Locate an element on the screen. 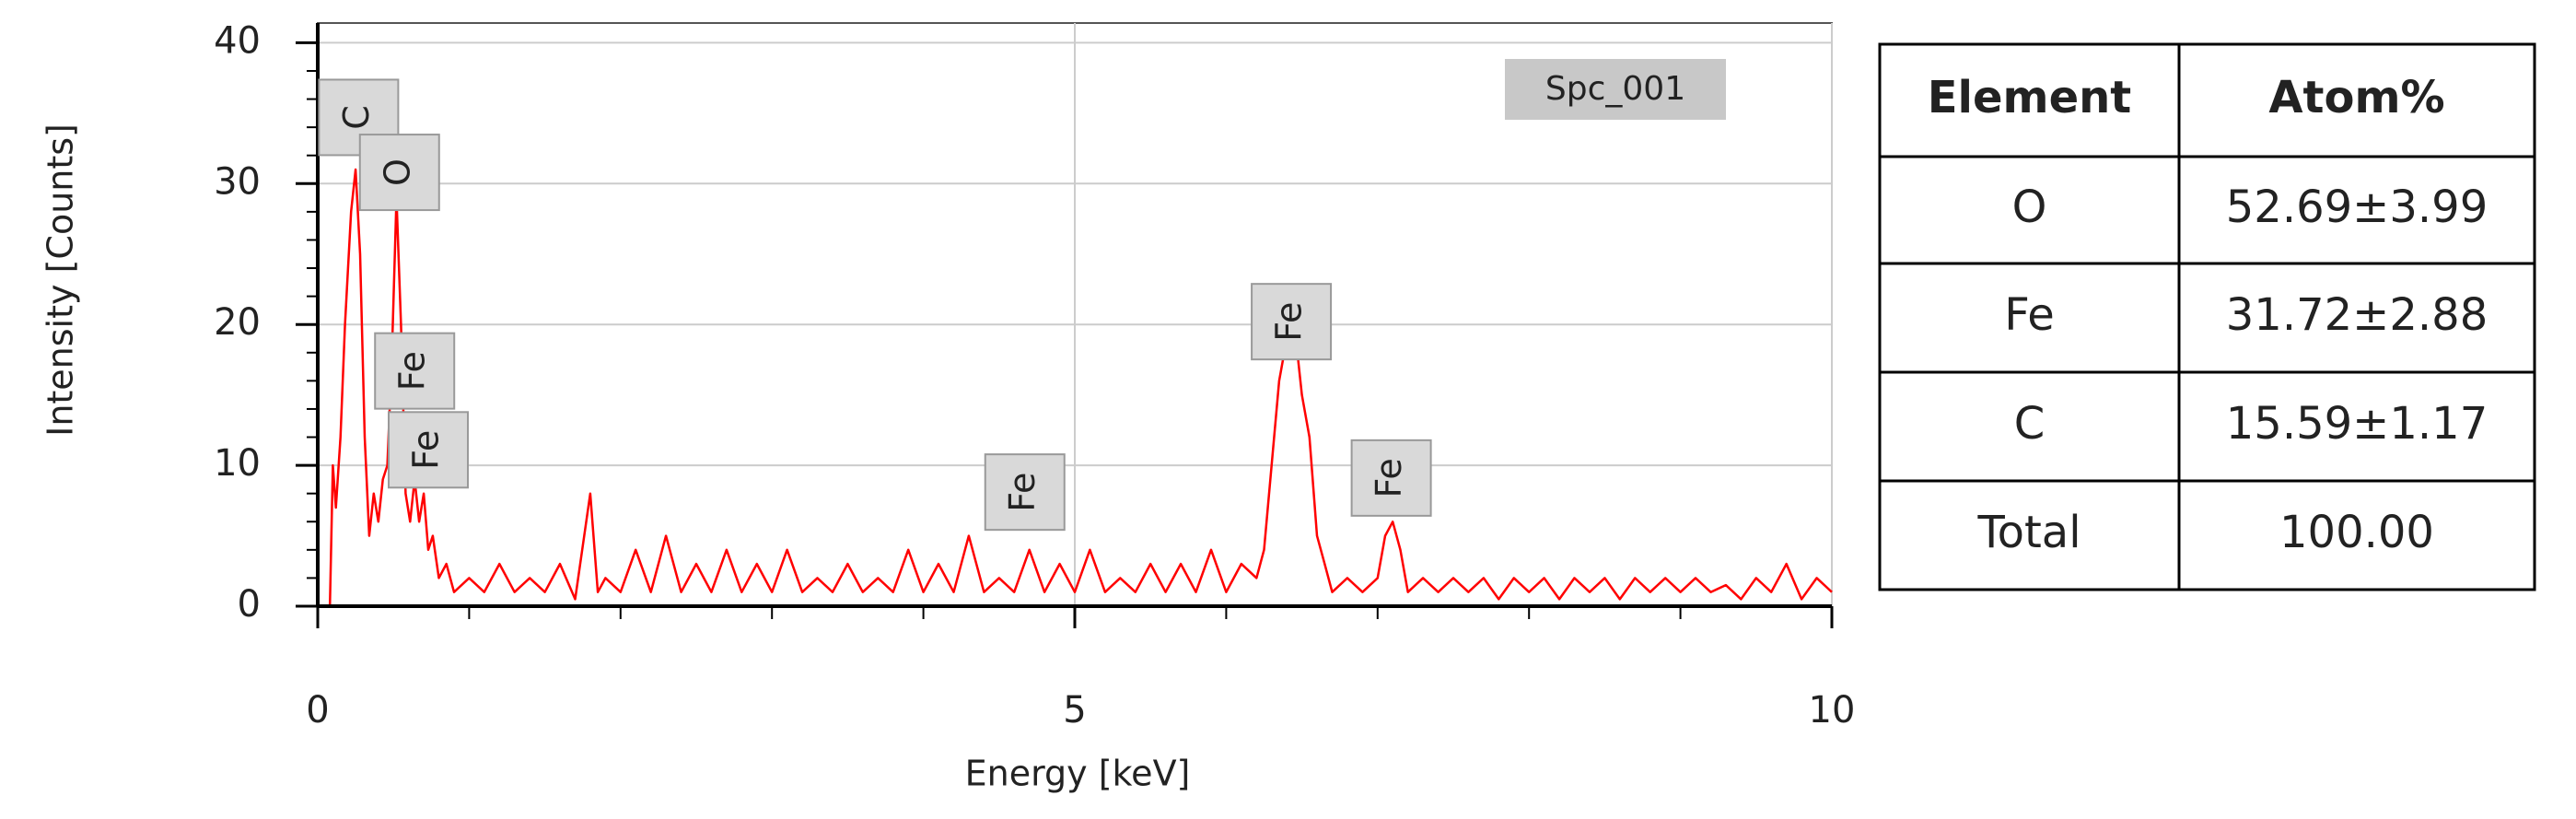 The image size is (2576, 819). legend-label: Spc_001 is located at coordinates (1615, 89).